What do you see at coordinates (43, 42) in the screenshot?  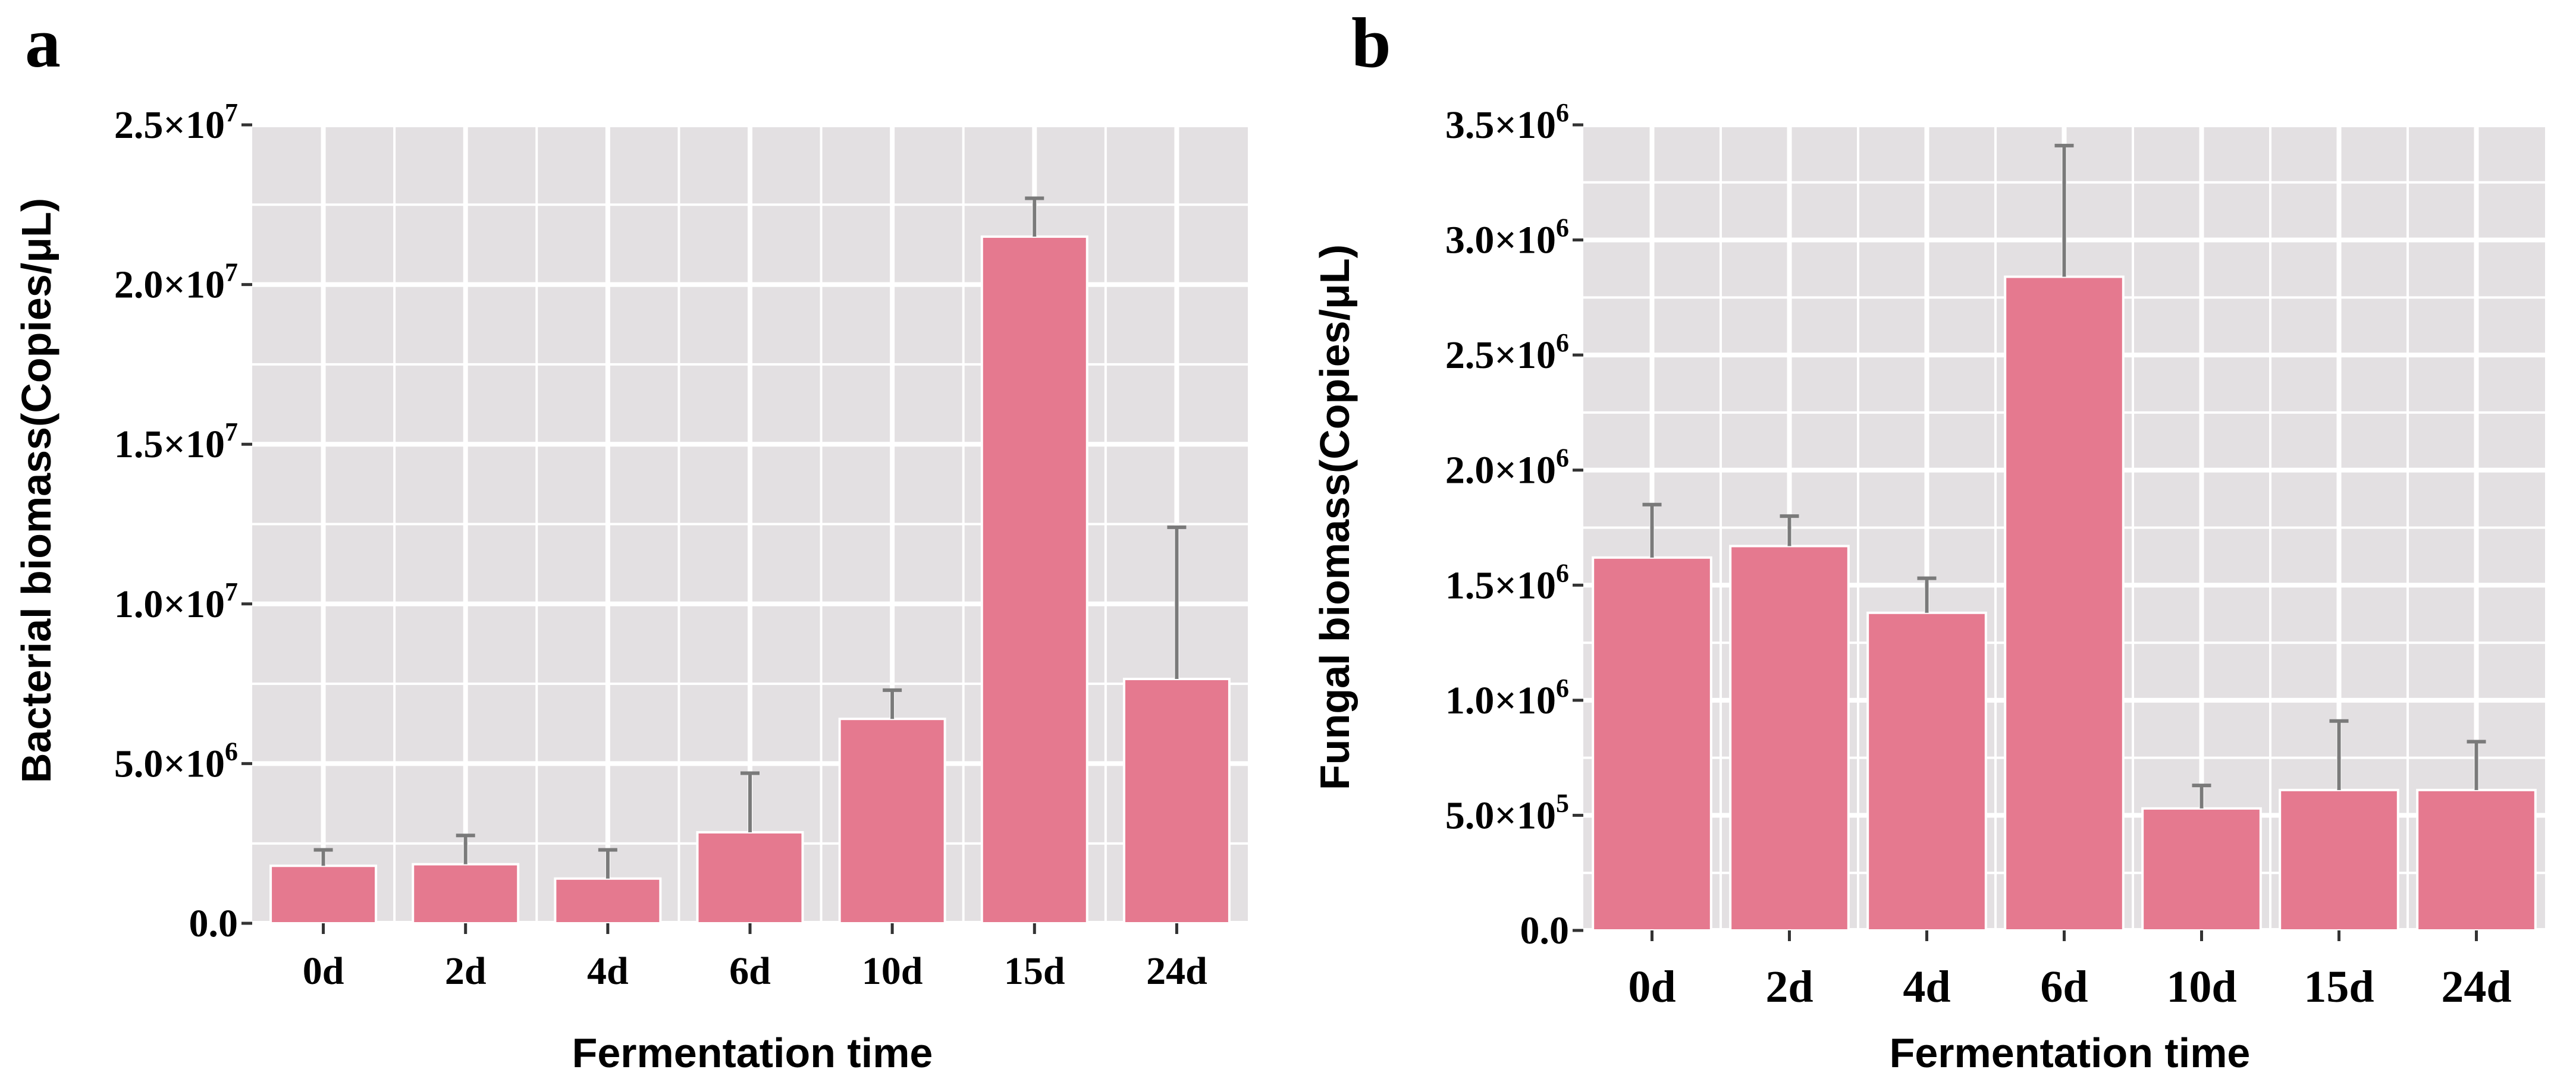 I see `panel-letter-a: a` at bounding box center [43, 42].